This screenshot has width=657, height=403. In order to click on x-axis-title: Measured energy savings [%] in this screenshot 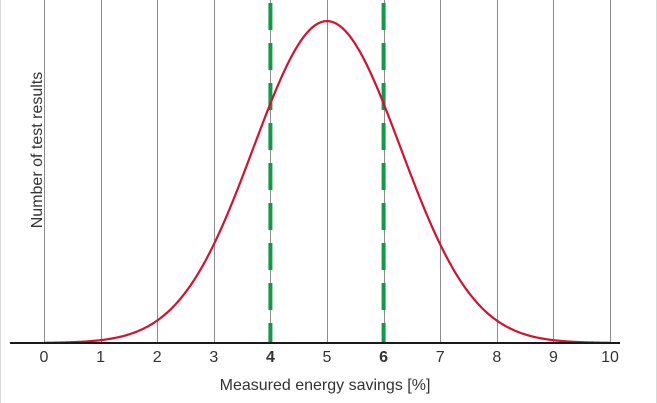, I will do `click(325, 385)`.